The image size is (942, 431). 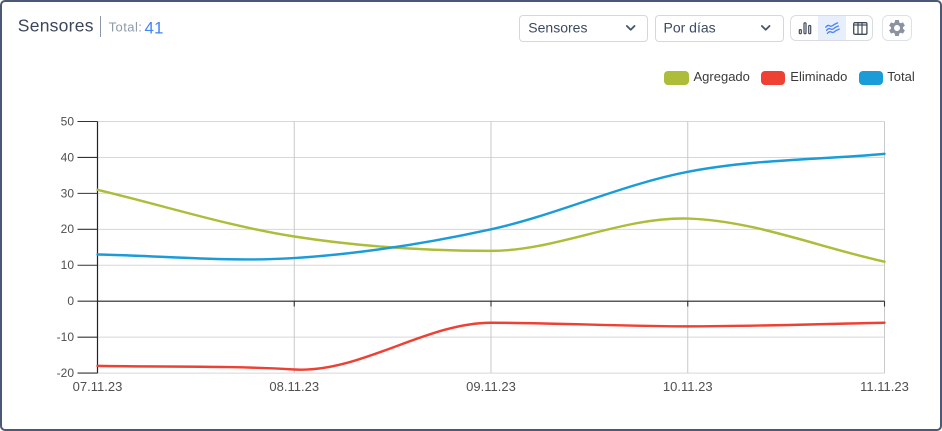 What do you see at coordinates (690, 27) in the screenshot?
I see `svg-text: Por días` at bounding box center [690, 27].